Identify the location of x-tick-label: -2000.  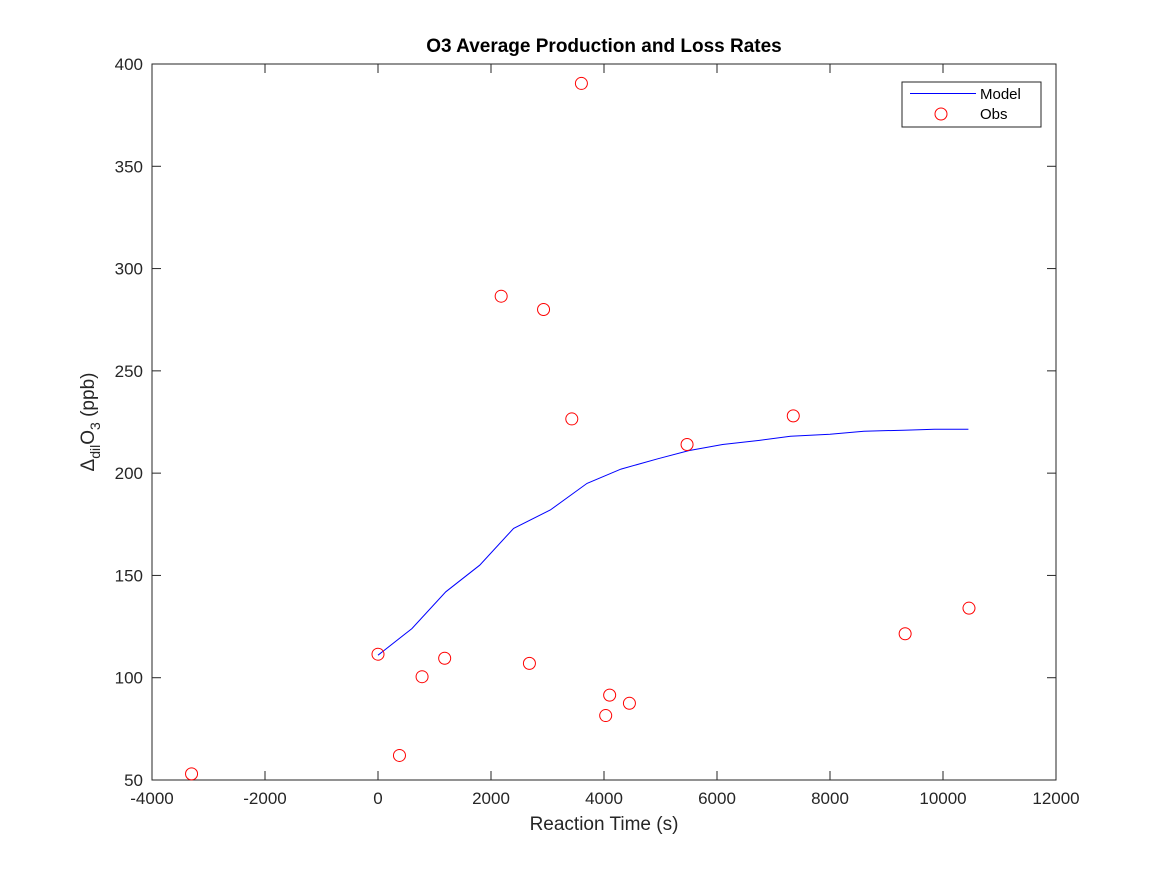
(264, 798).